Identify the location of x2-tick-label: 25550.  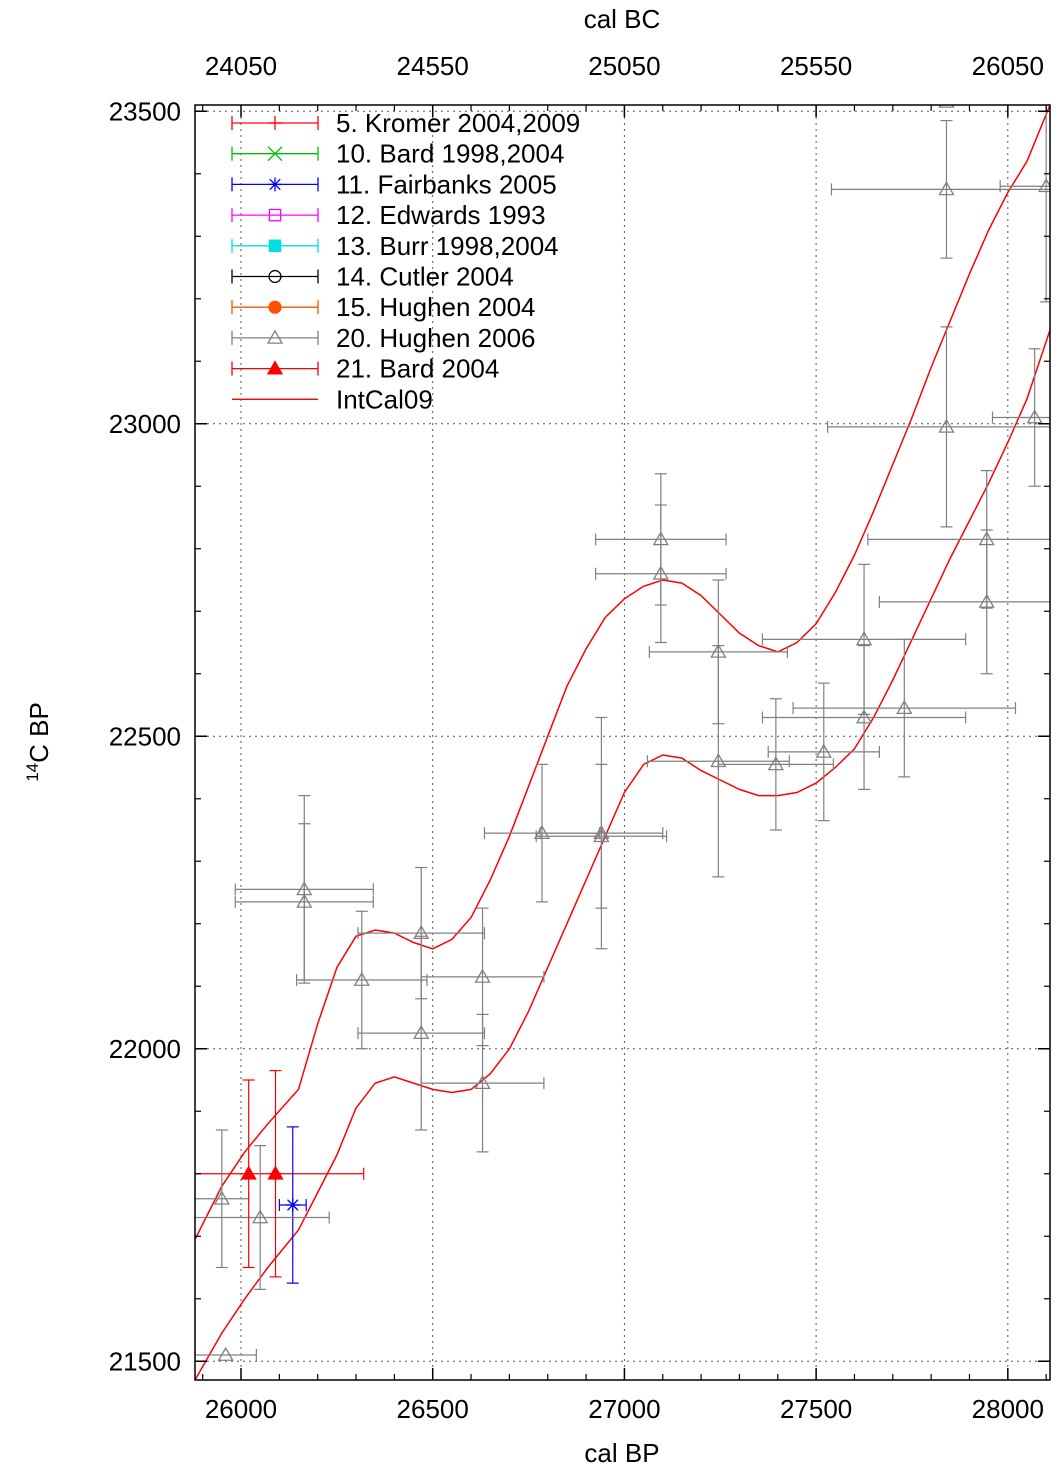
(816, 66).